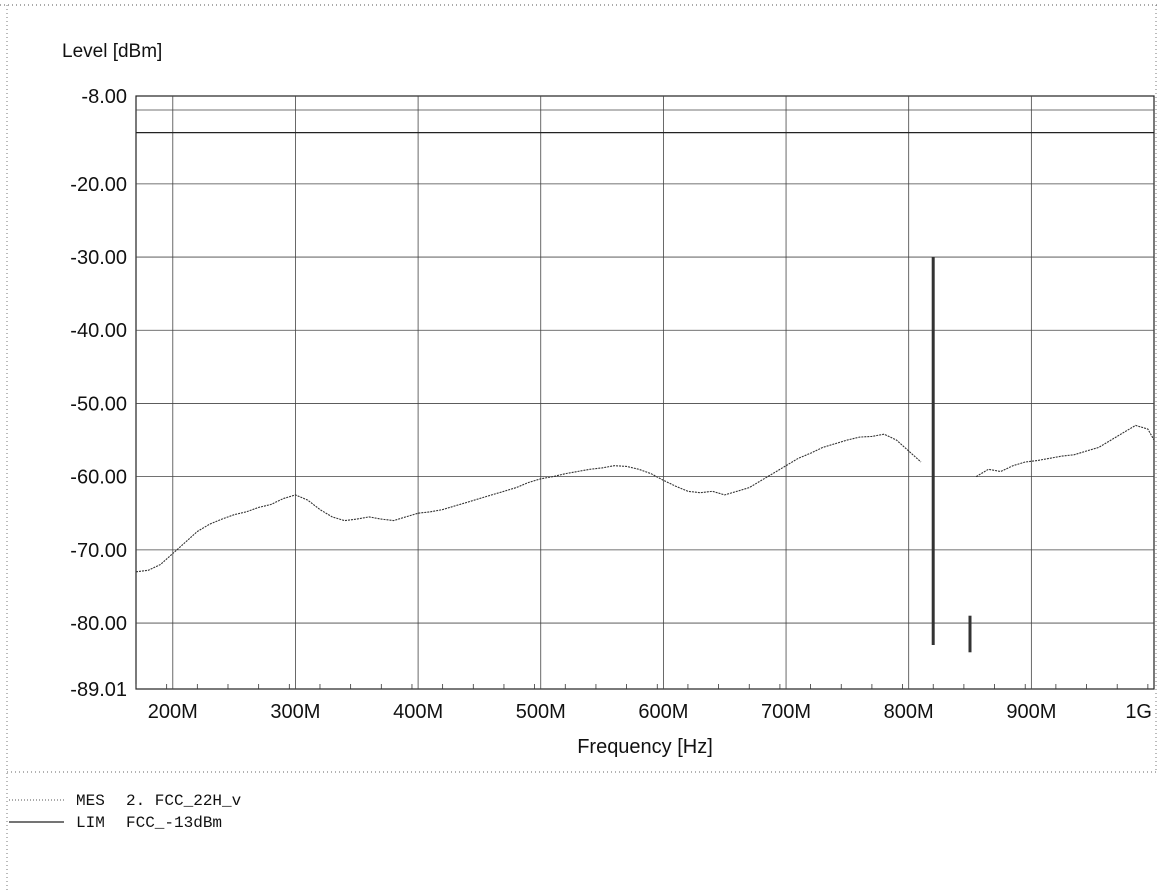 This screenshot has width=1158, height=893. What do you see at coordinates (98, 690) in the screenshot?
I see `y-tick-label: -89.01` at bounding box center [98, 690].